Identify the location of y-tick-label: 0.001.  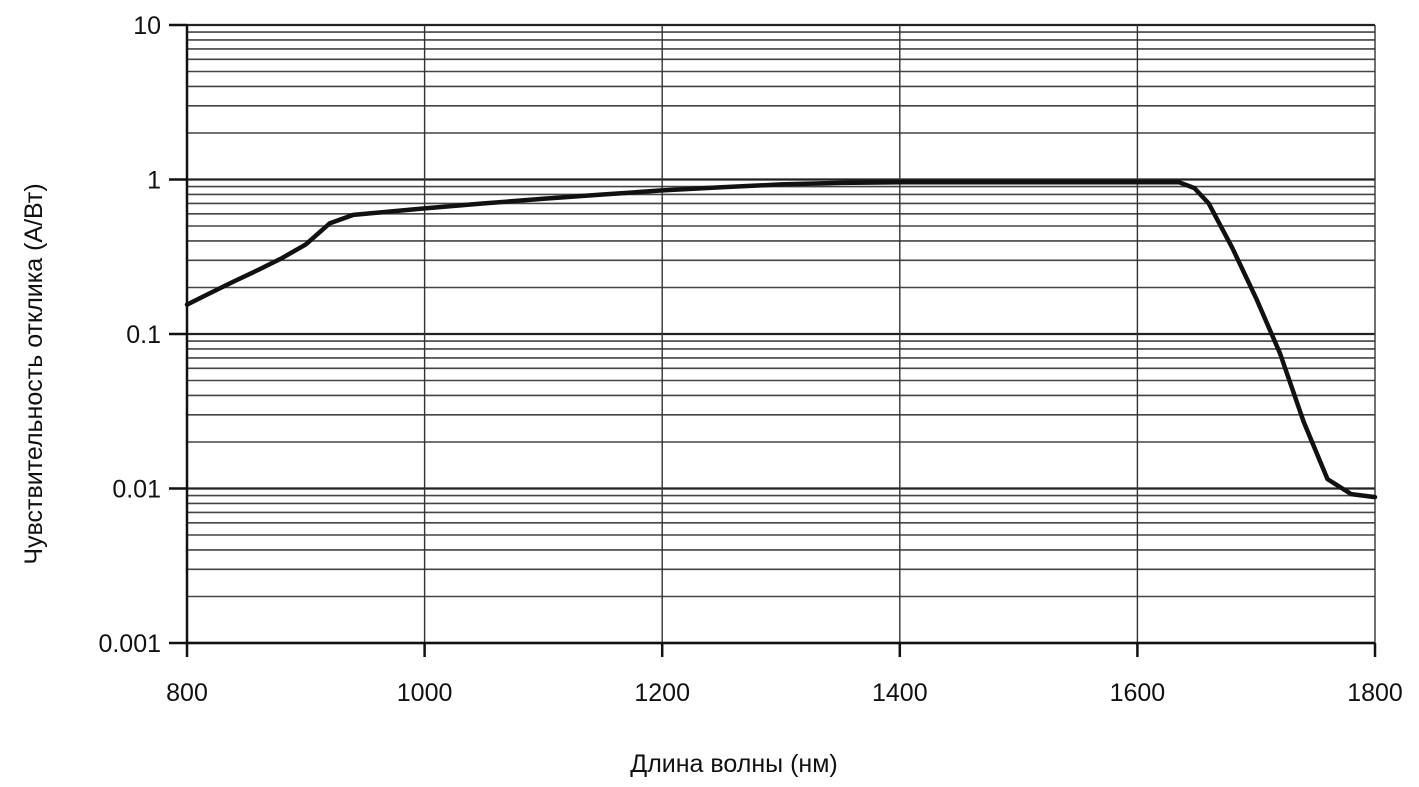
(129, 644).